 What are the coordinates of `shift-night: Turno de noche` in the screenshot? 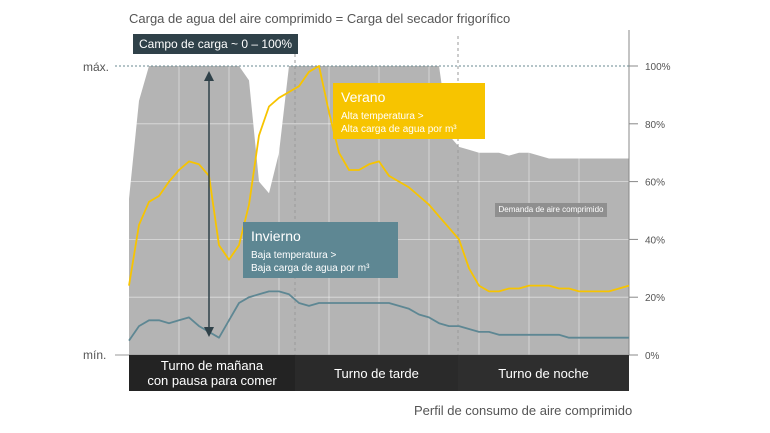 It's located at (543, 373).